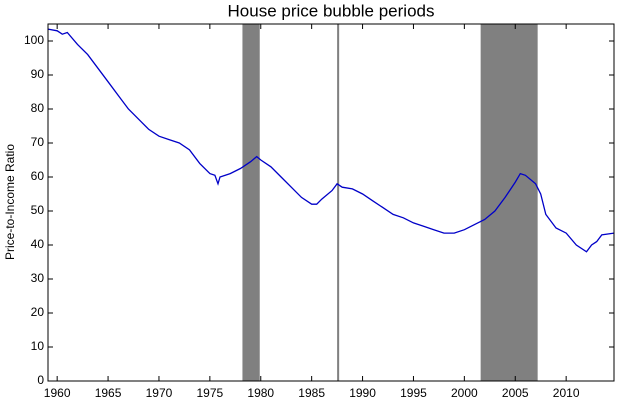 Image resolution: width=618 pixels, height=401 pixels. What do you see at coordinates (38, 108) in the screenshot?
I see `y-tick-label: 80` at bounding box center [38, 108].